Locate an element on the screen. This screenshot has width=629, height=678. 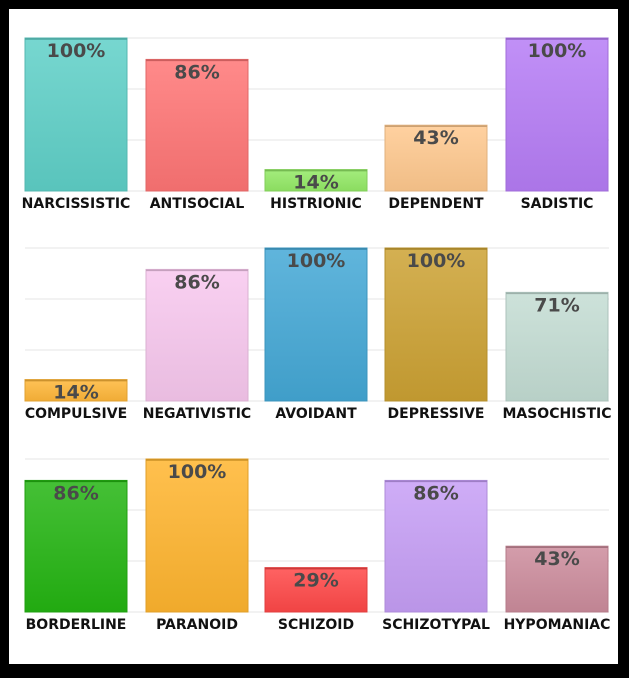
bar-avoidant is located at coordinates (316, 324).